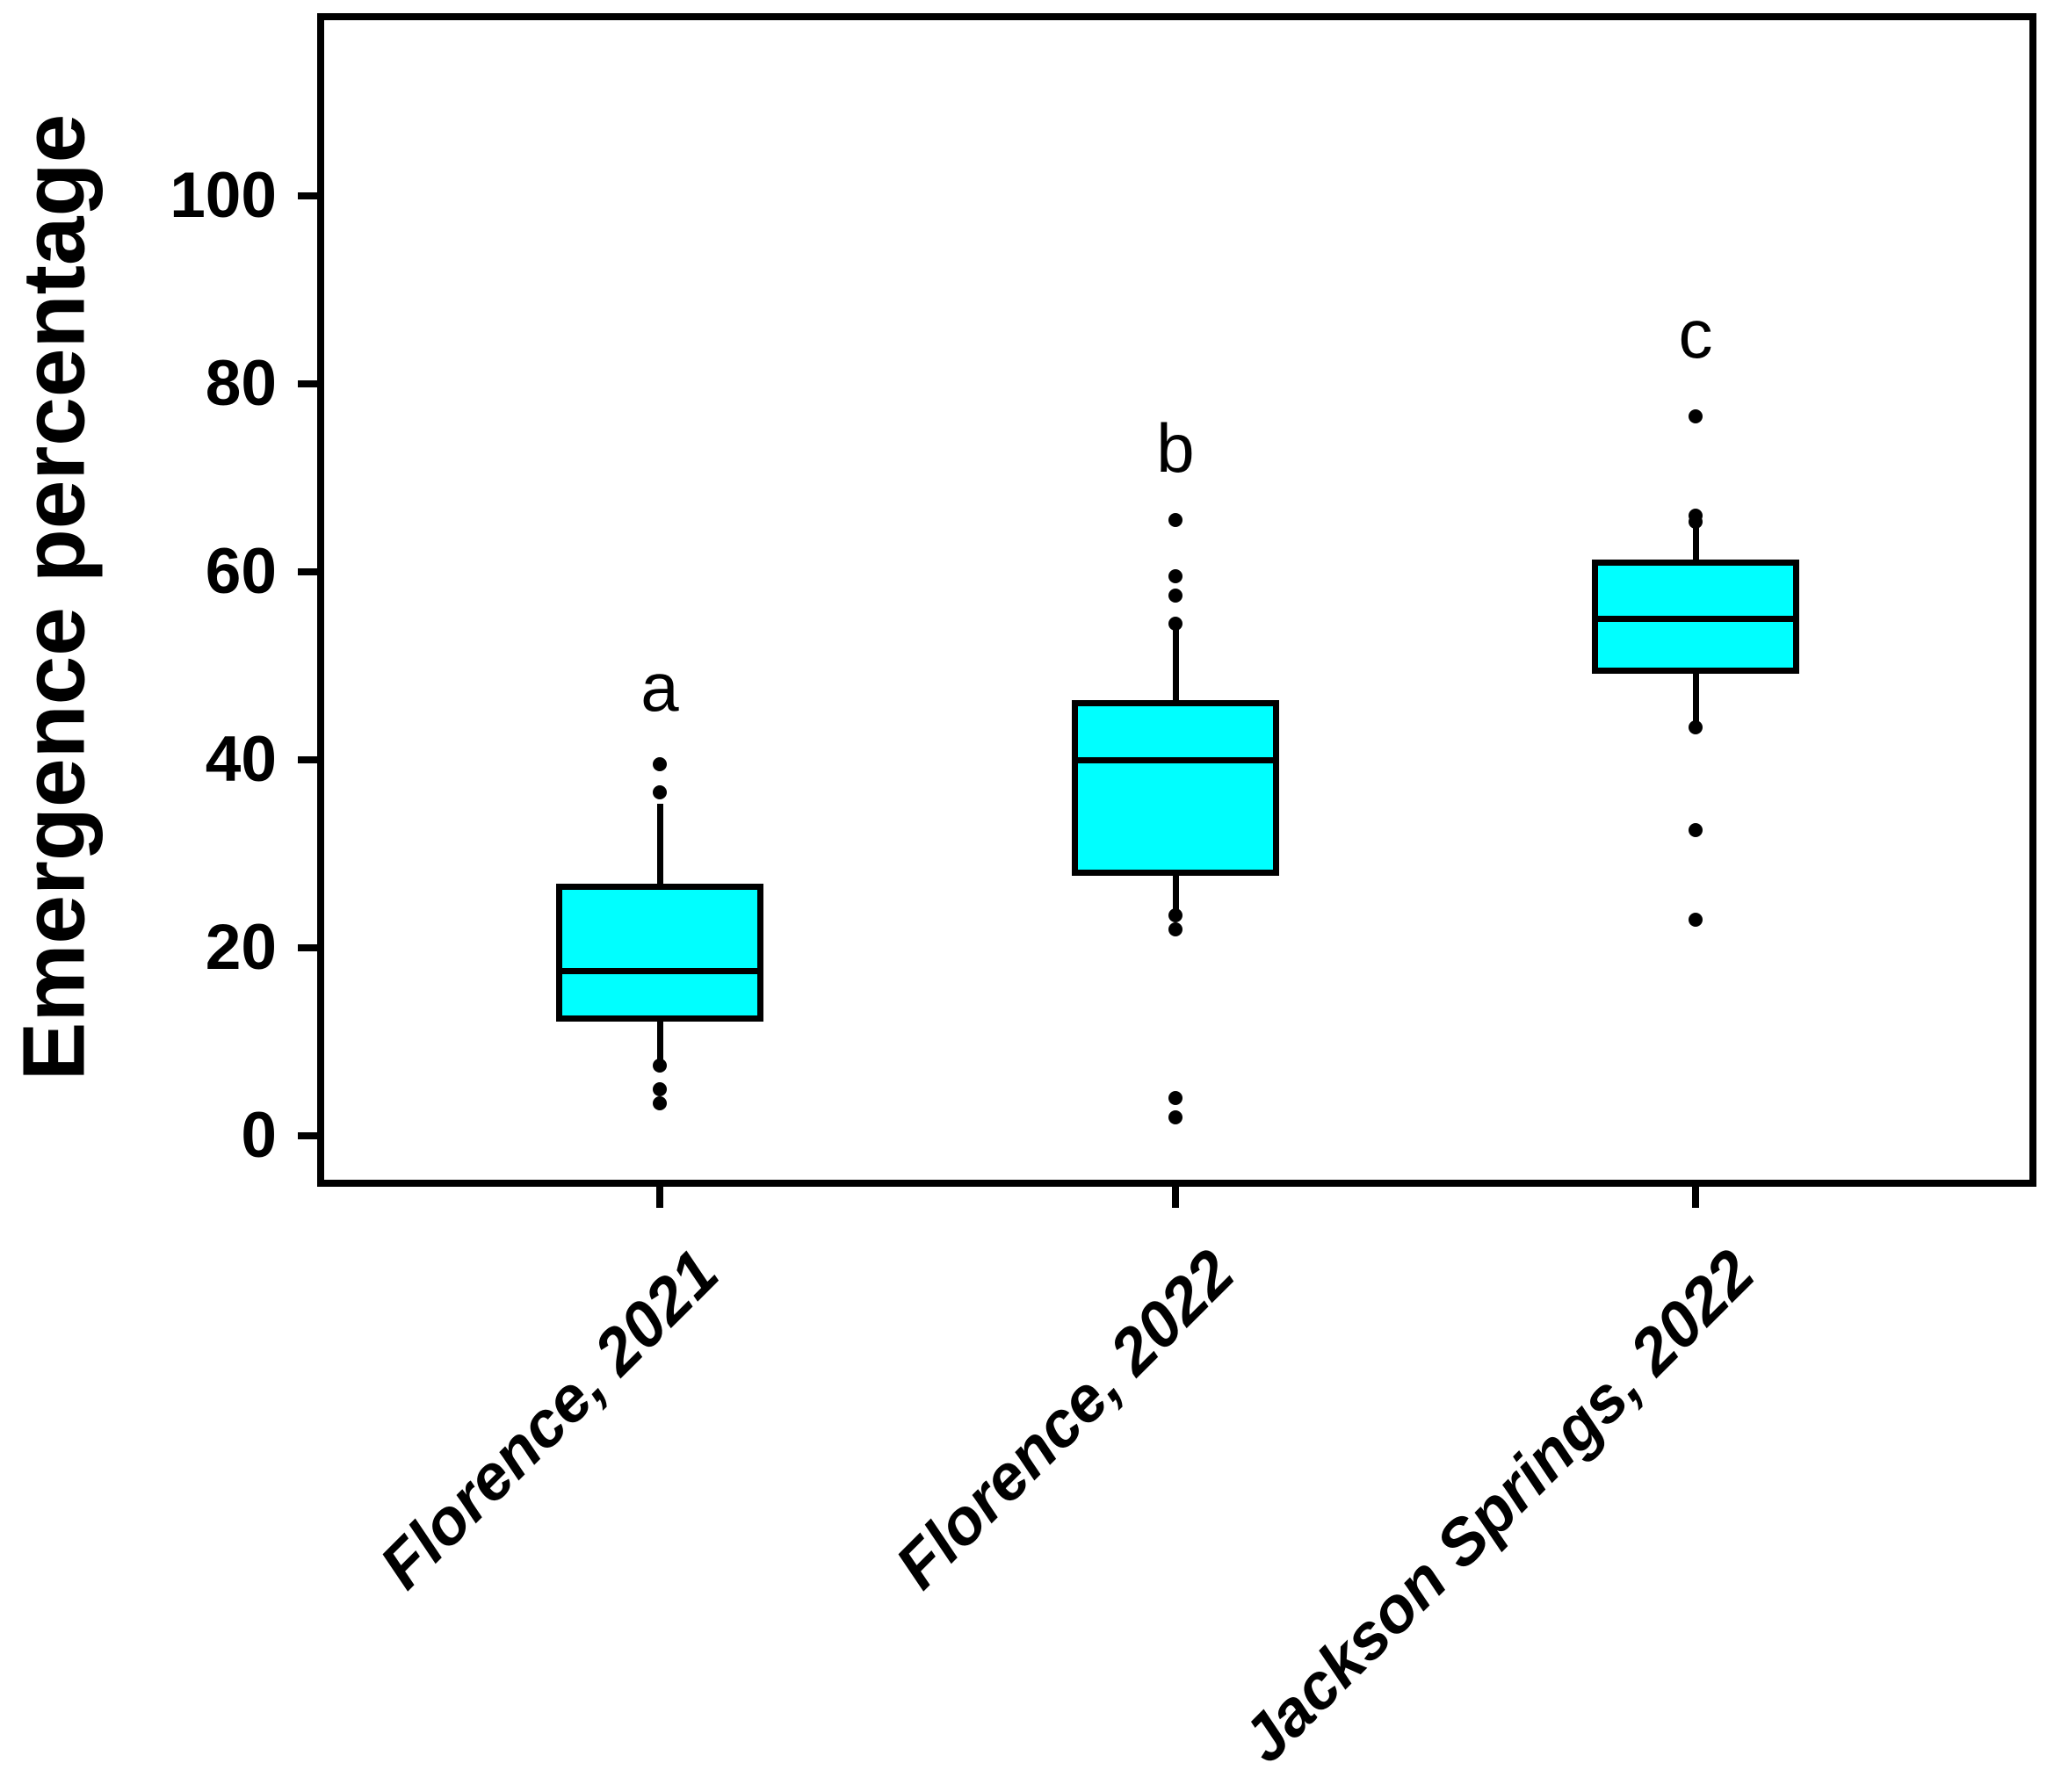  Describe the element at coordinates (241, 759) in the screenshot. I see `y-tick-label: 40` at that location.